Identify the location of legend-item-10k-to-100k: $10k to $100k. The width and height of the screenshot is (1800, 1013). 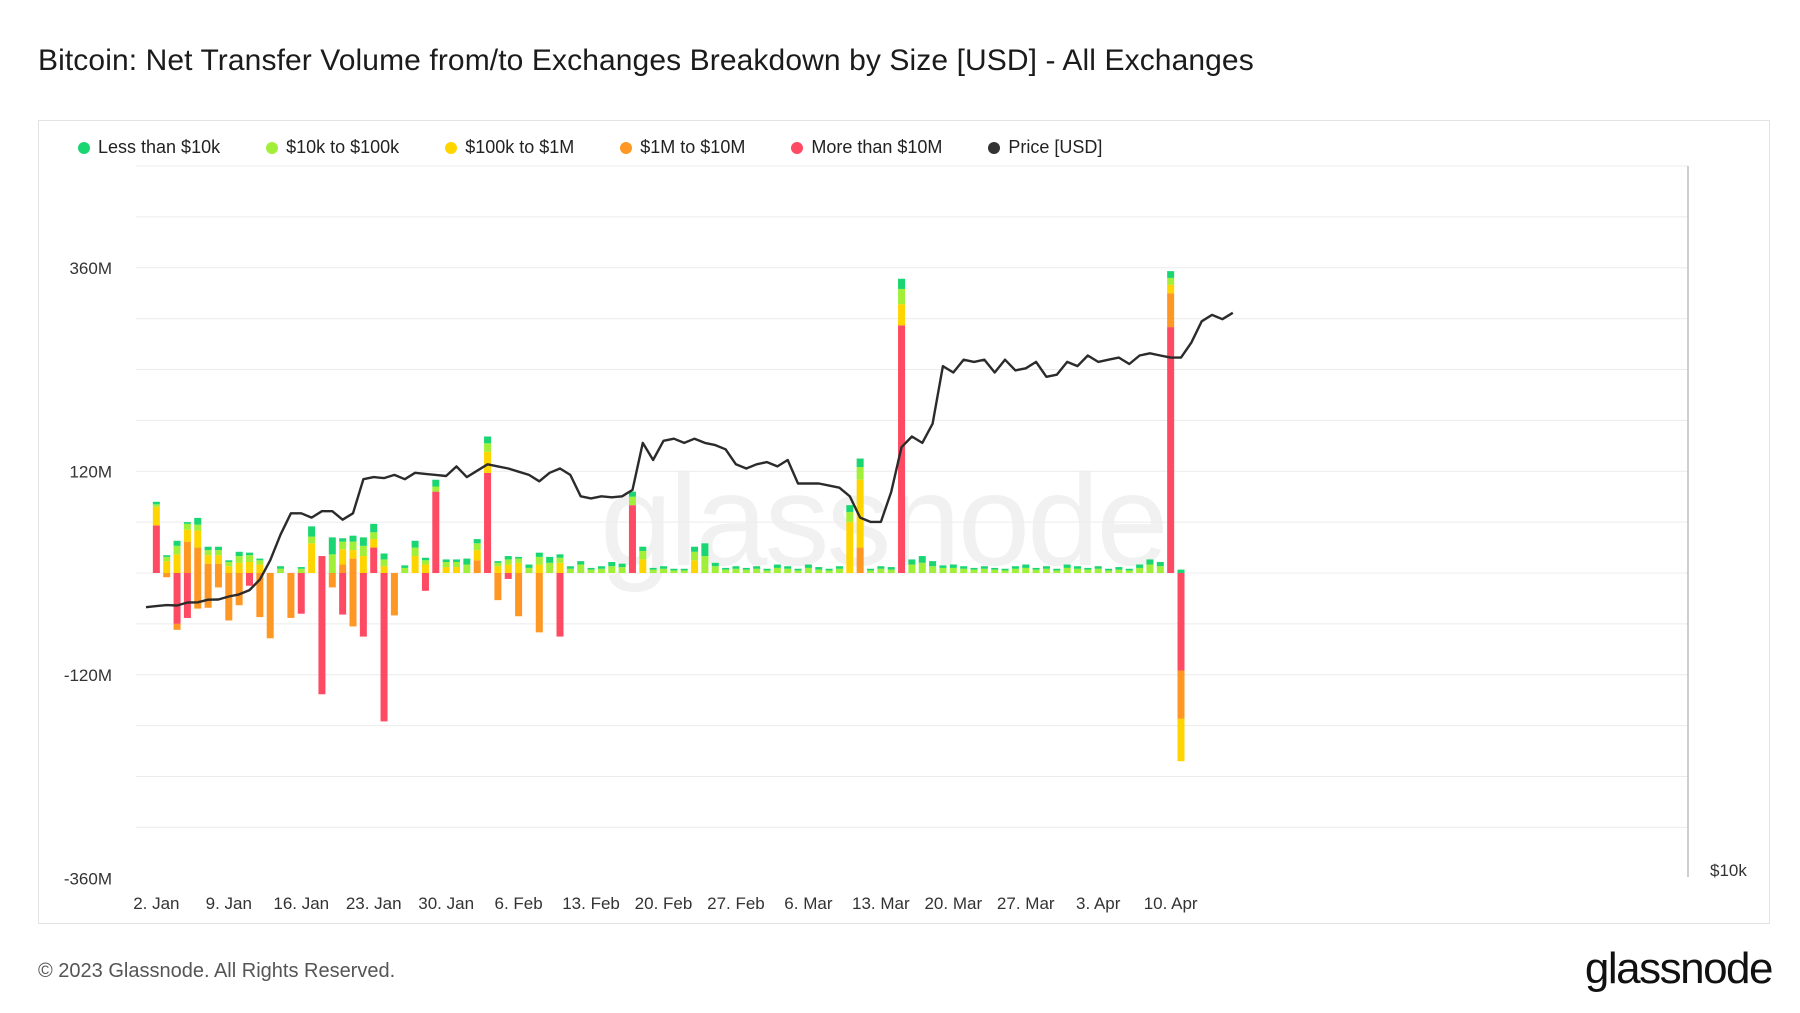
(332, 147).